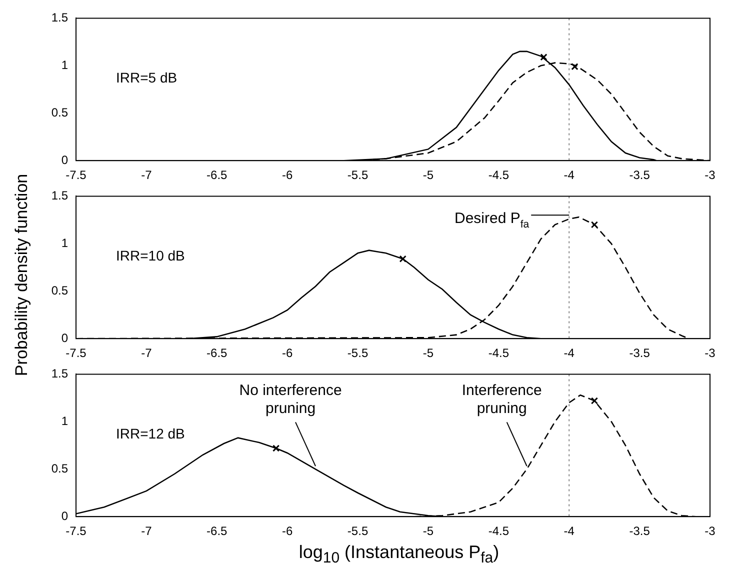 The height and width of the screenshot is (582, 732). What do you see at coordinates (147, 77) in the screenshot?
I see `annotation: IRR=5 dB` at bounding box center [147, 77].